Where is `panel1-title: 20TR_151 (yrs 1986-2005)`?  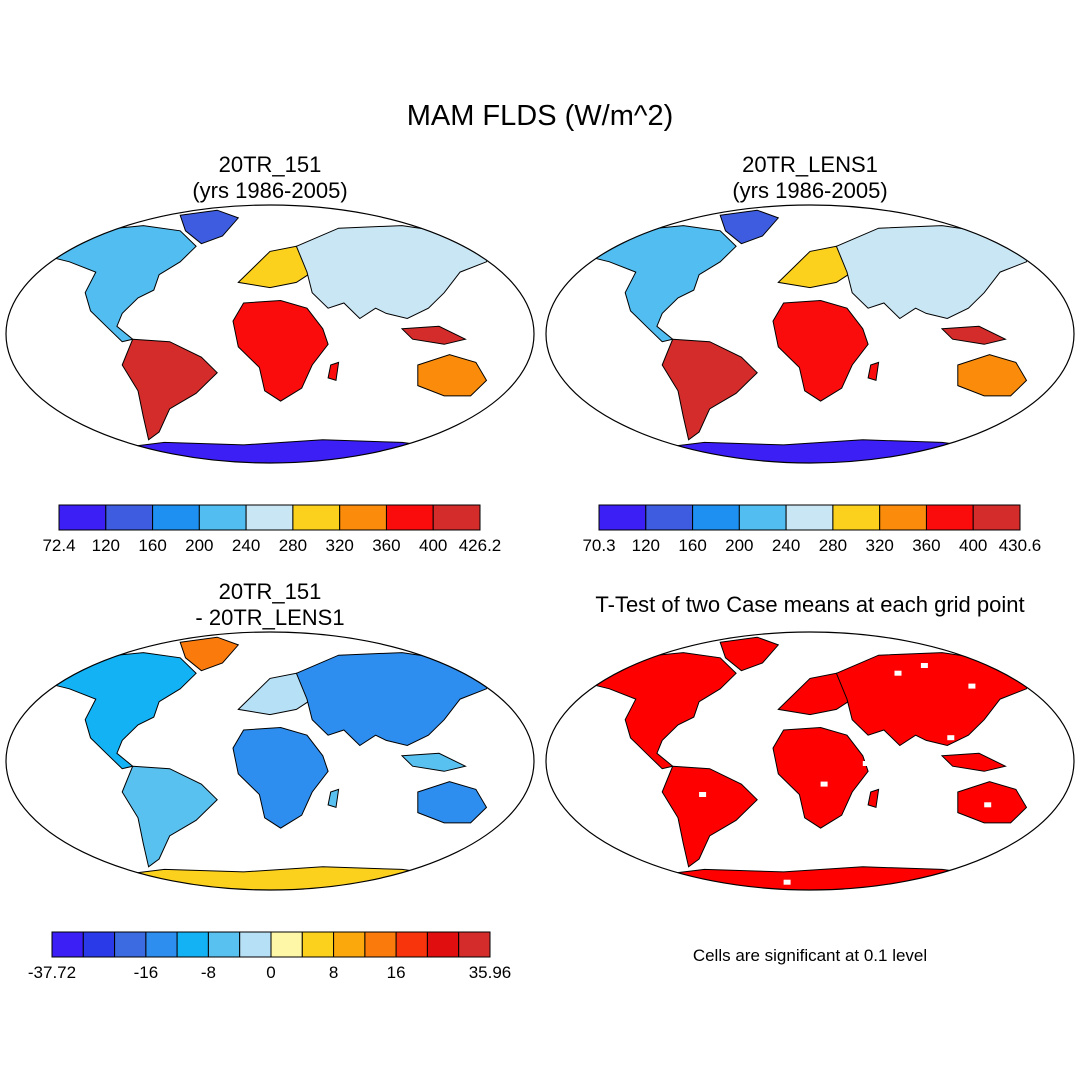
panel1-title: 20TR_151 (yrs 1986-2005) is located at coordinates (270, 178).